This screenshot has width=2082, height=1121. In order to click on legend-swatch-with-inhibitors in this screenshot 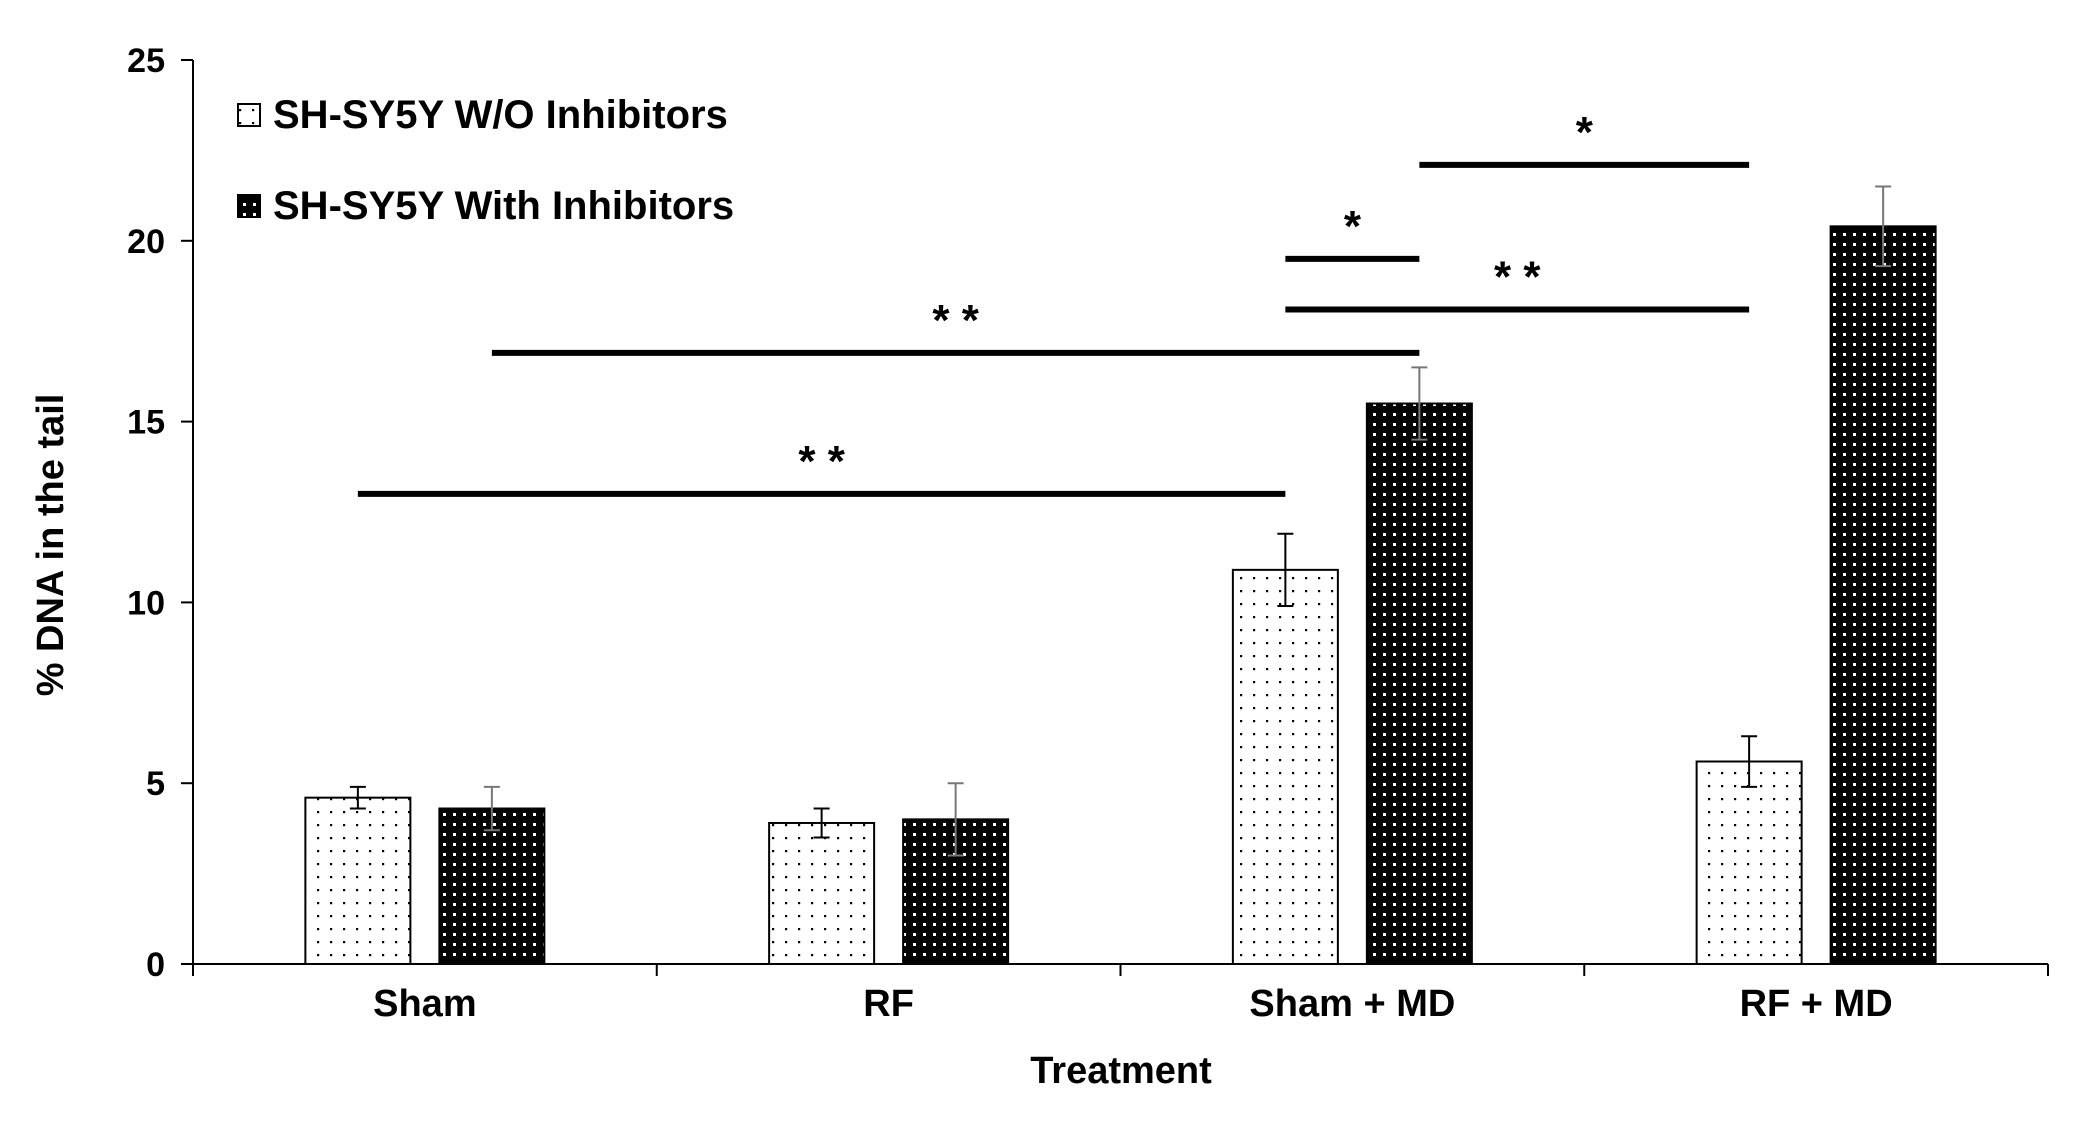, I will do `click(249, 206)`.